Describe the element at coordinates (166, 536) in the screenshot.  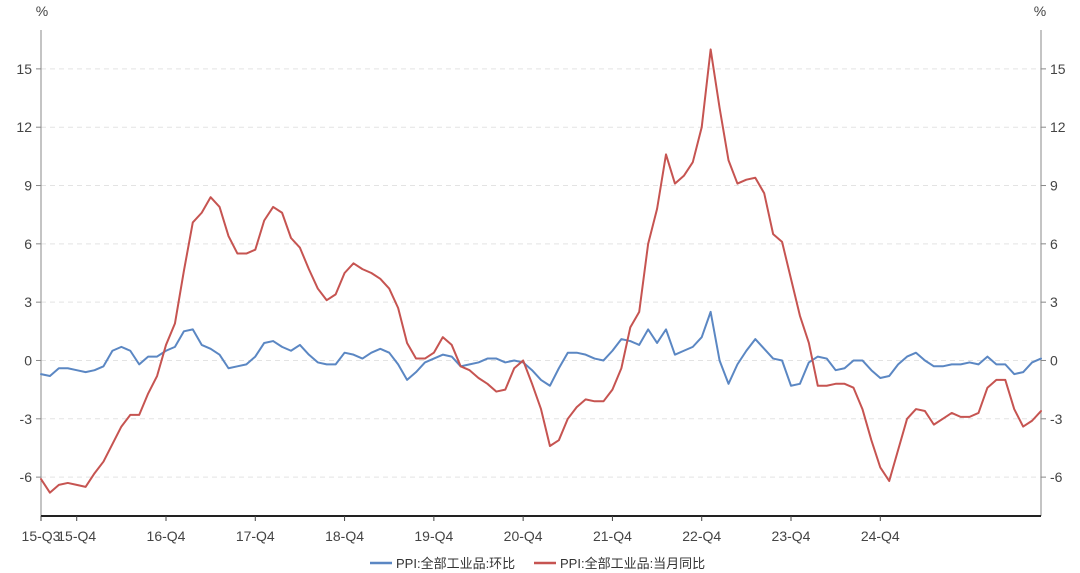
I see `x-tick-label: 16-Q4` at that location.